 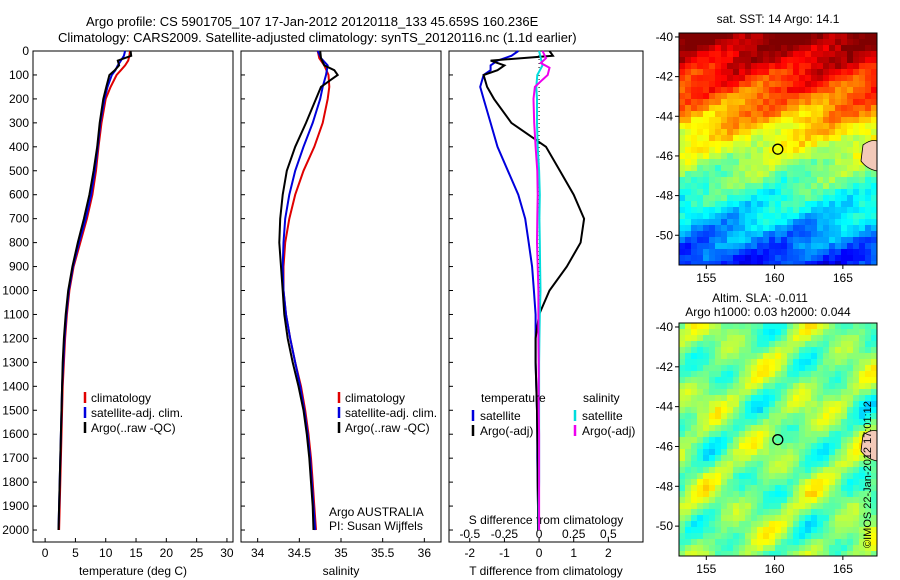 What do you see at coordinates (133, 428) in the screenshot?
I see `temperature-legend-label: Argo(..raw -QC)` at bounding box center [133, 428].